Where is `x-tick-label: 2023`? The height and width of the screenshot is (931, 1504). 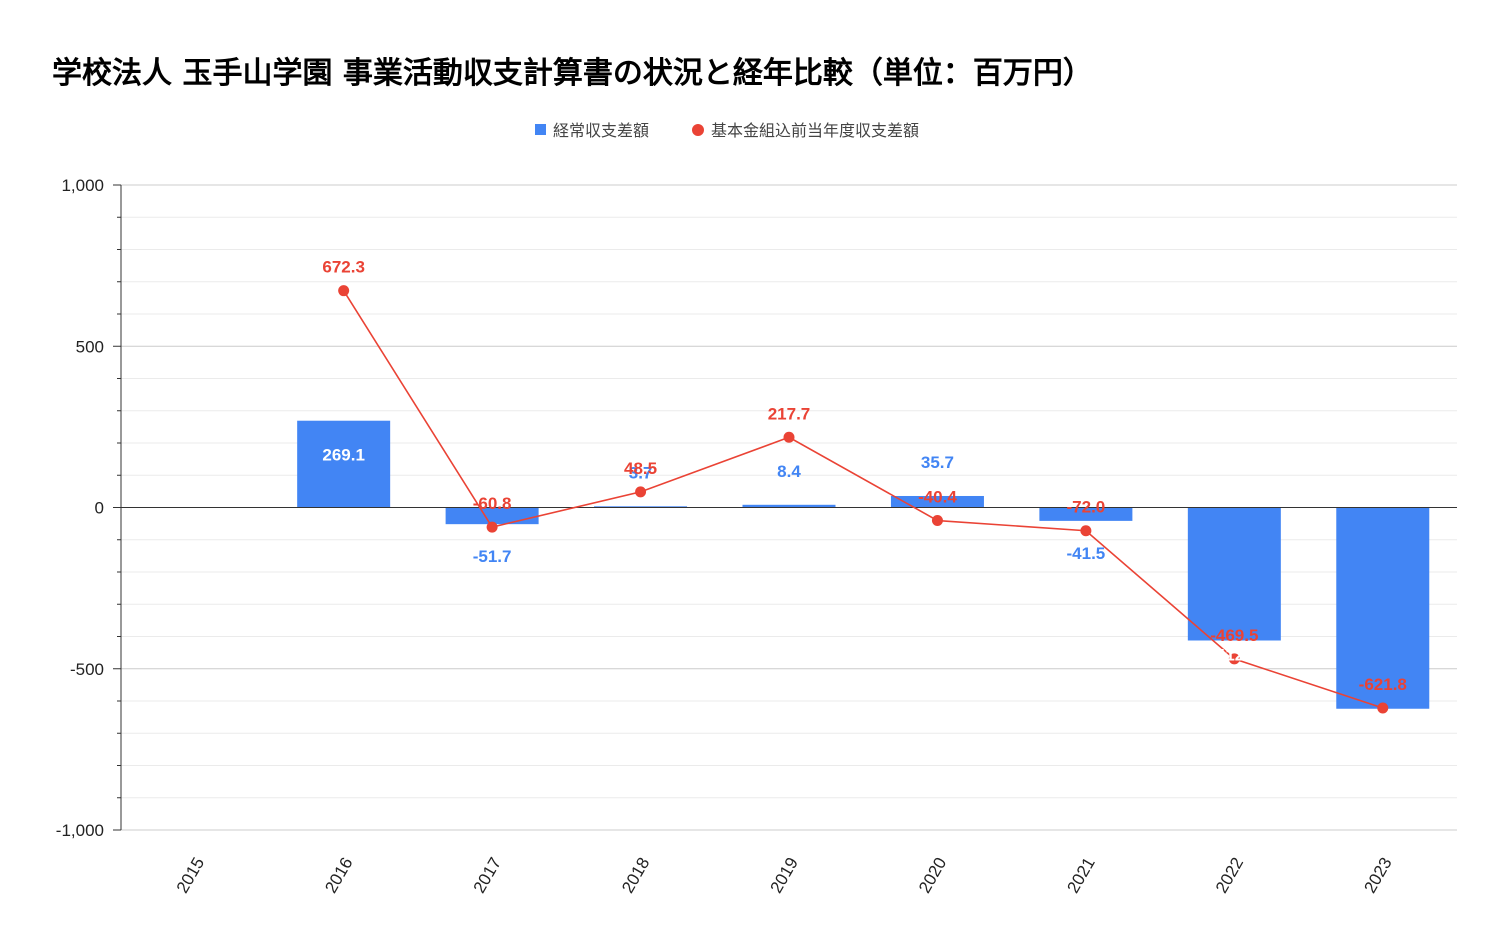 x-tick-label: 2023 is located at coordinates (1377, 875).